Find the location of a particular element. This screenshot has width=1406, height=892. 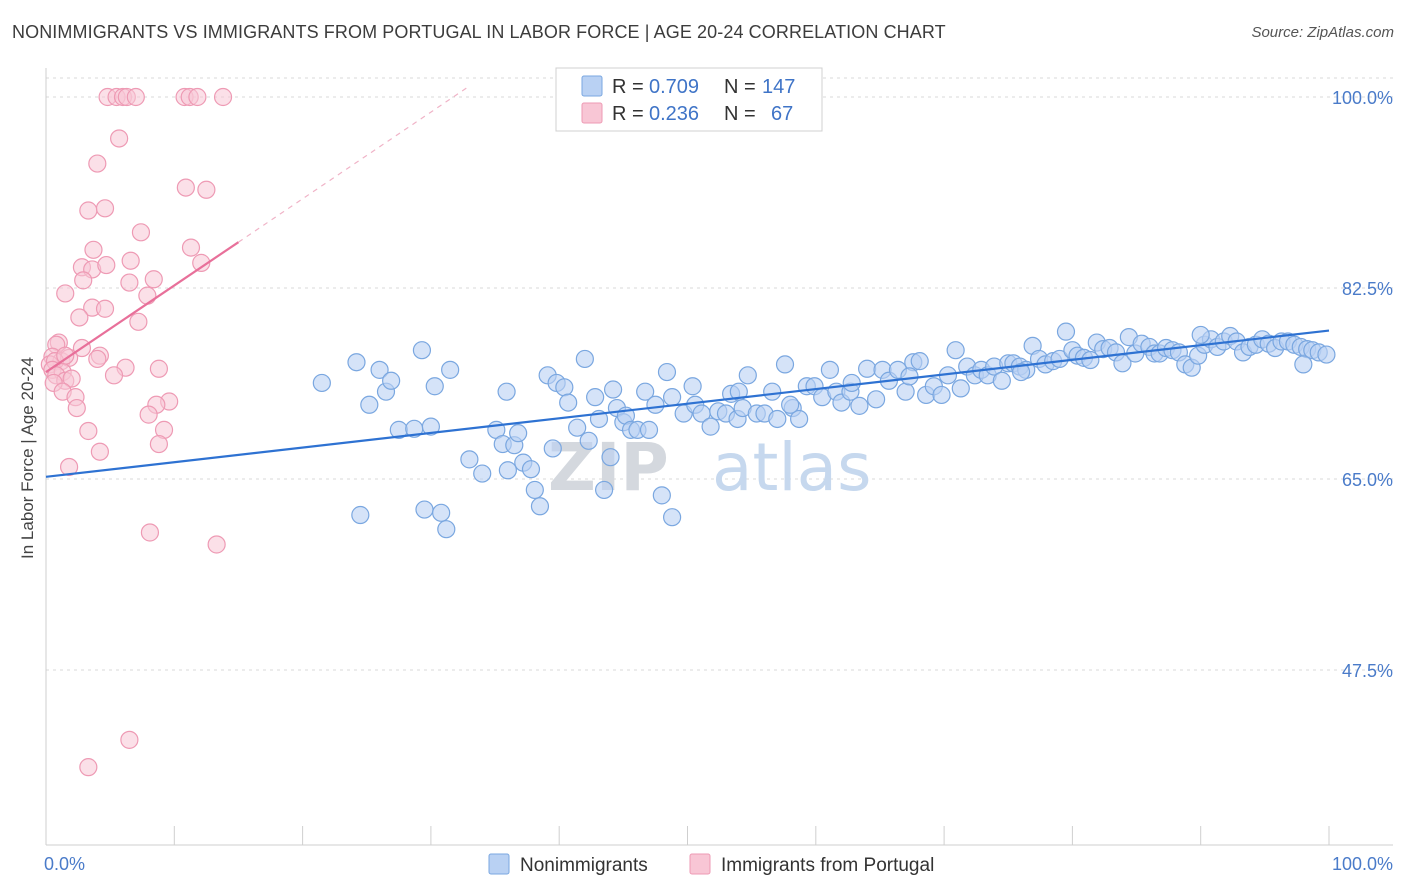

legend-n-value-2: 67 is located at coordinates (782, 114).